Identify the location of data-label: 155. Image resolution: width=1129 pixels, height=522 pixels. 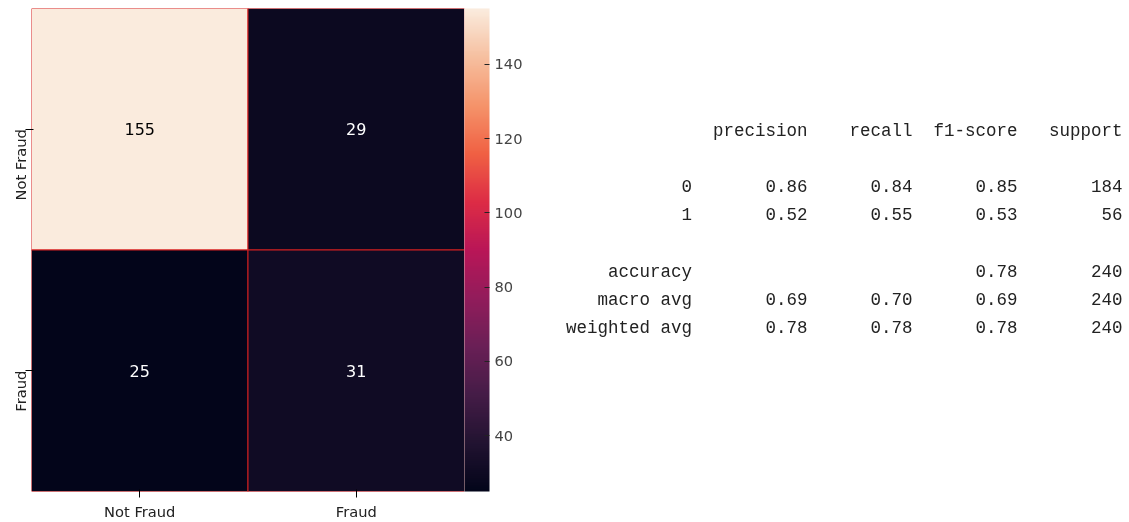
(140, 130).